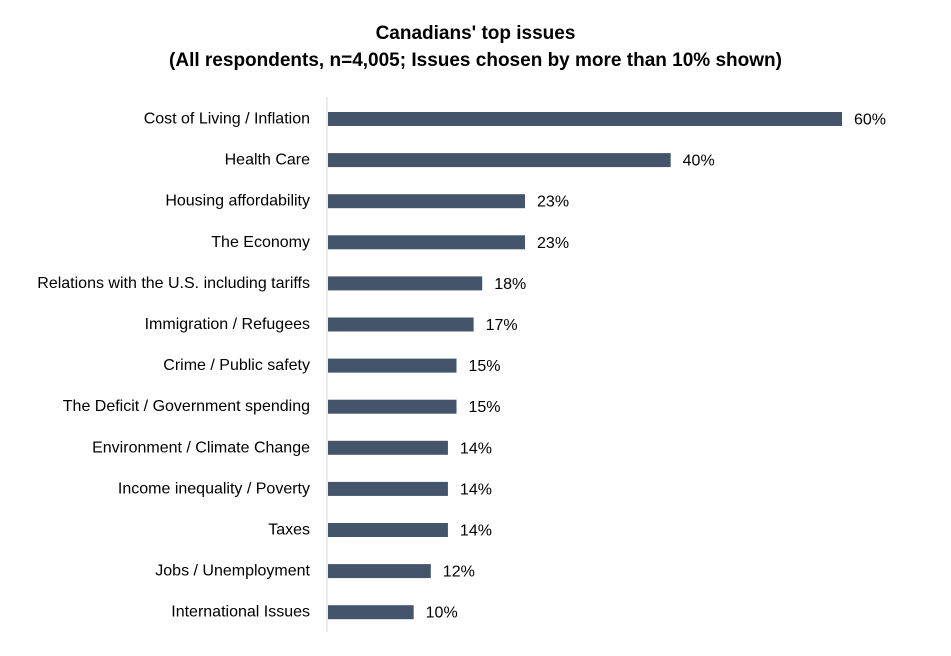 Image resolution: width=951 pixels, height=656 pixels. I want to click on data-label: 60%, so click(870, 120).